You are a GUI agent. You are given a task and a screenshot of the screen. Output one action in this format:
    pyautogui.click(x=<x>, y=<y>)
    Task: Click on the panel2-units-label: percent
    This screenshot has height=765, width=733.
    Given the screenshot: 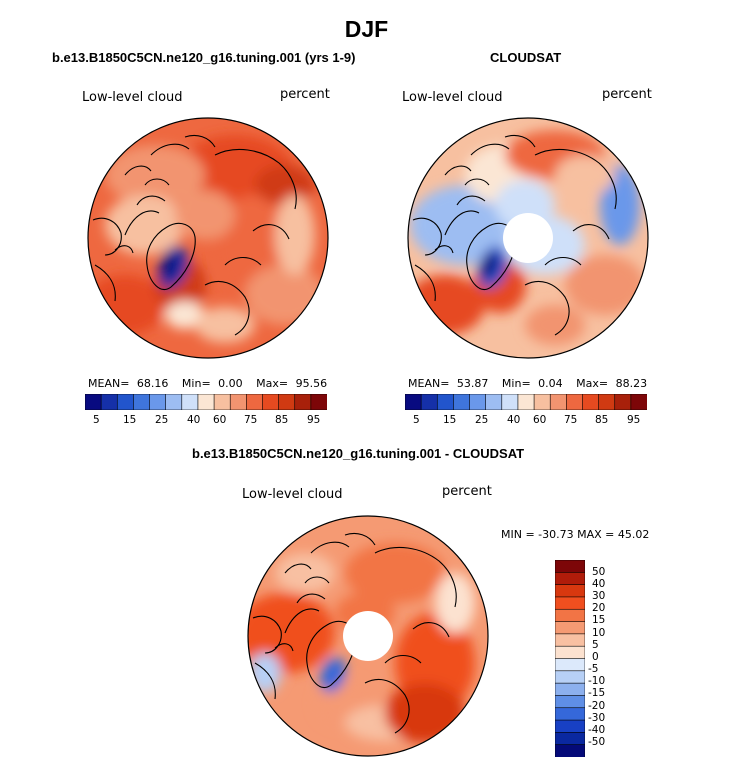 What is the action you would take?
    pyautogui.click(x=627, y=94)
    